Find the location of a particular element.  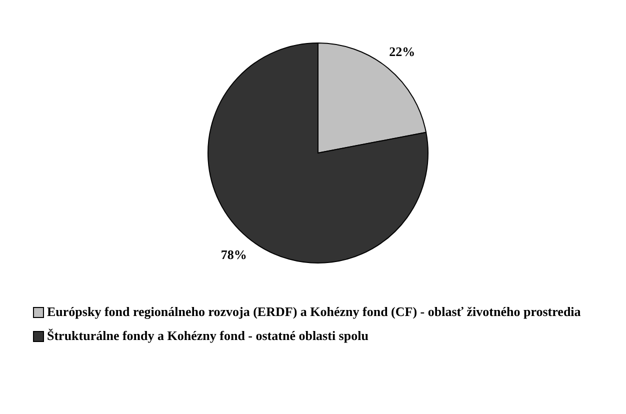

data-label: 22% is located at coordinates (402, 51).